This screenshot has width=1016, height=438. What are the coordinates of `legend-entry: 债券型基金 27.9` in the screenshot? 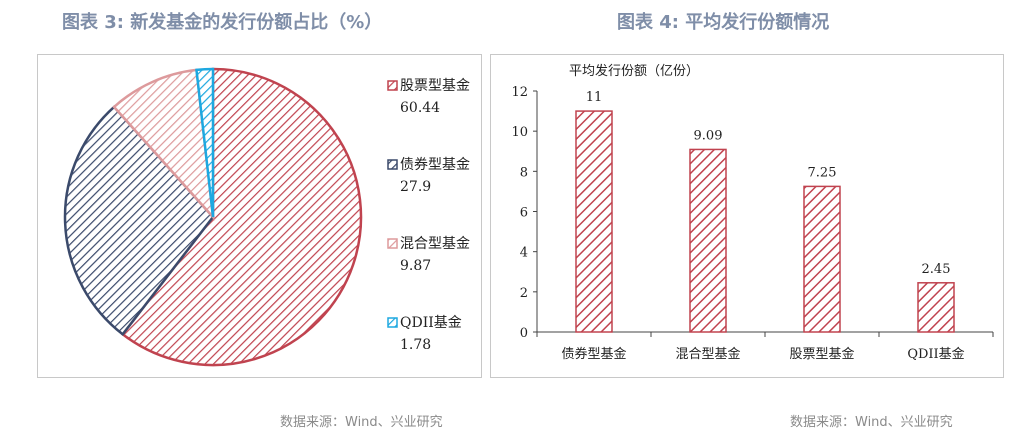 It's located at (435, 175).